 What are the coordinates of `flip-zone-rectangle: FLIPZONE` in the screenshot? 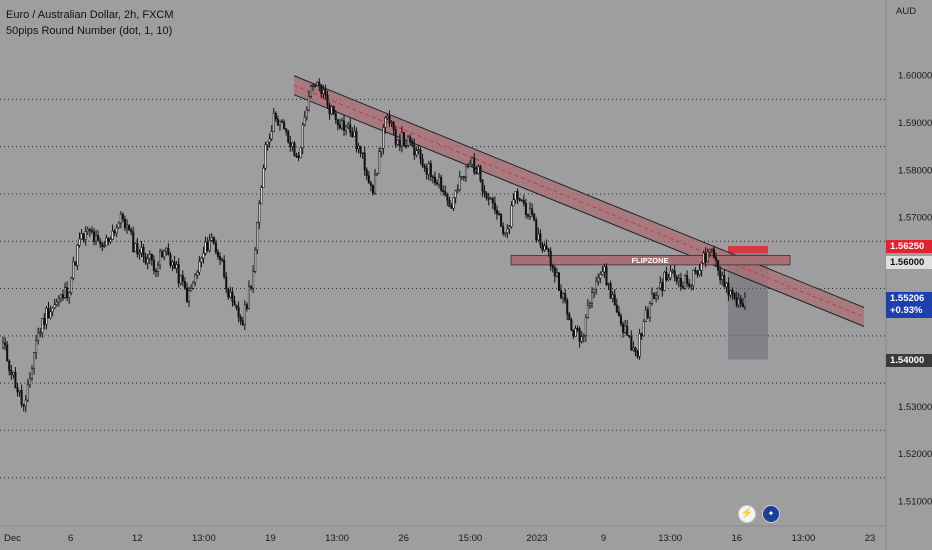 It's located at (650, 260).